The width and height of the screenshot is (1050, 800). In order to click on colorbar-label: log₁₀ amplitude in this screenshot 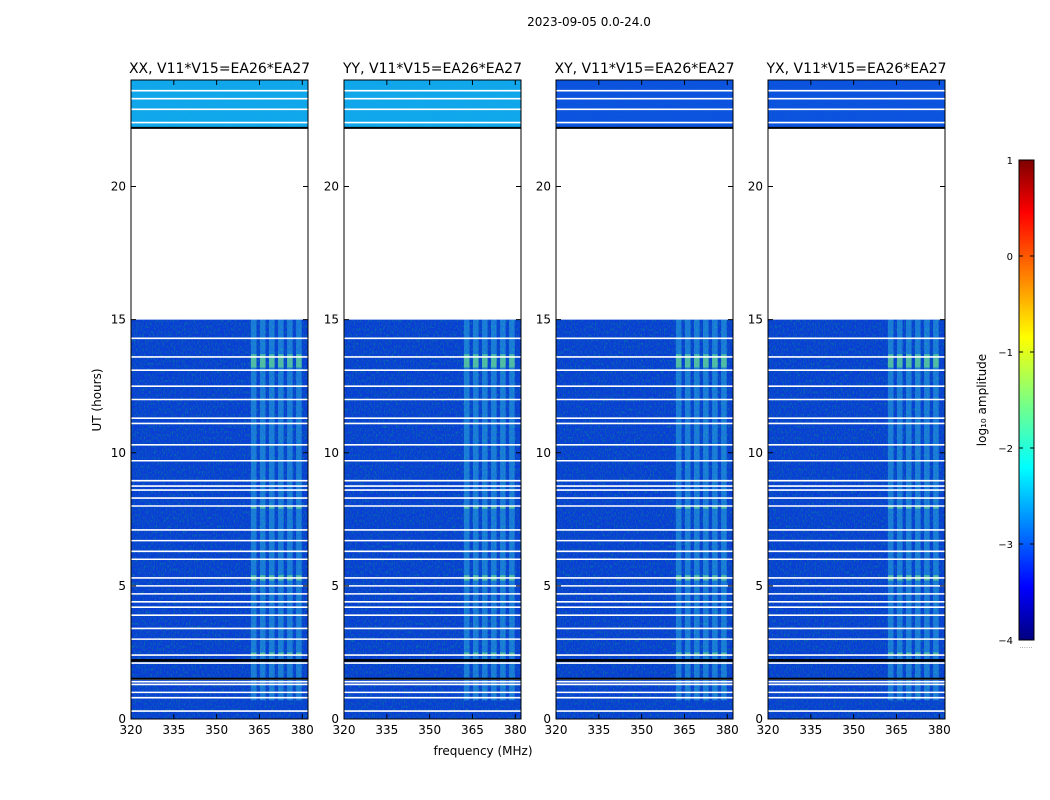, I will do `click(982, 400)`.